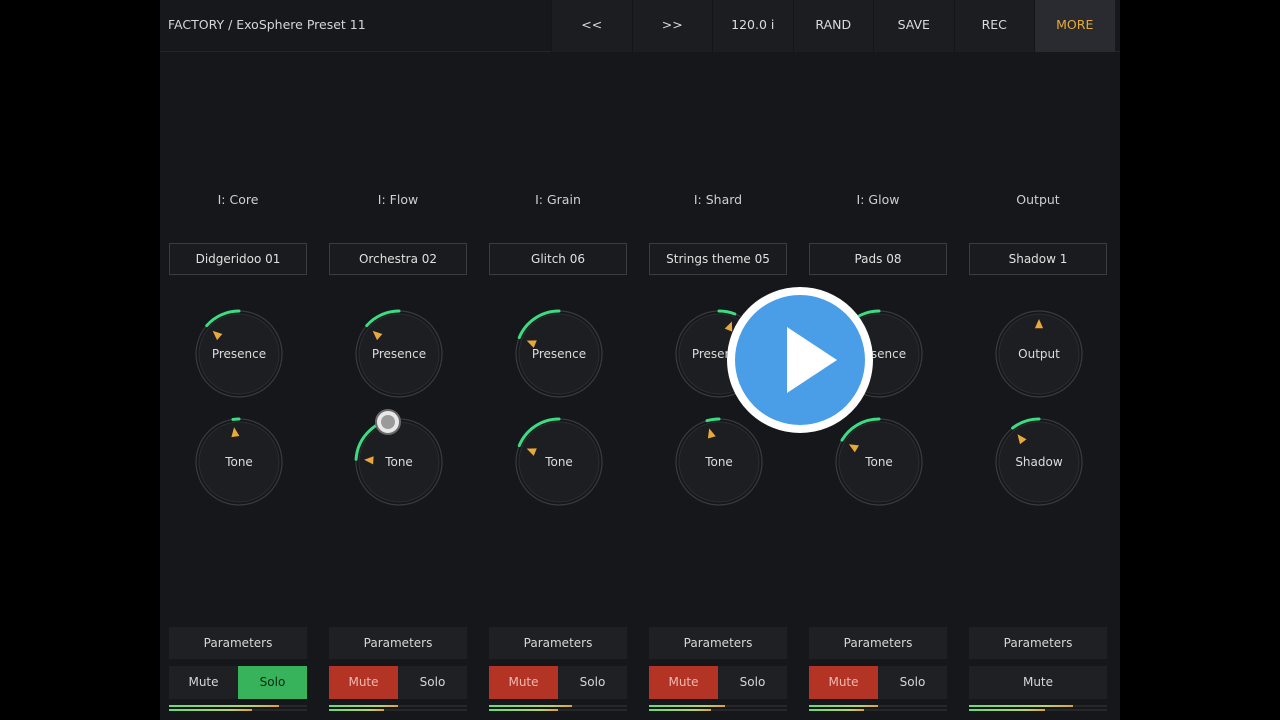 This screenshot has height=720, width=1280. What do you see at coordinates (993, 26) in the screenshot?
I see `record-button: REC` at bounding box center [993, 26].